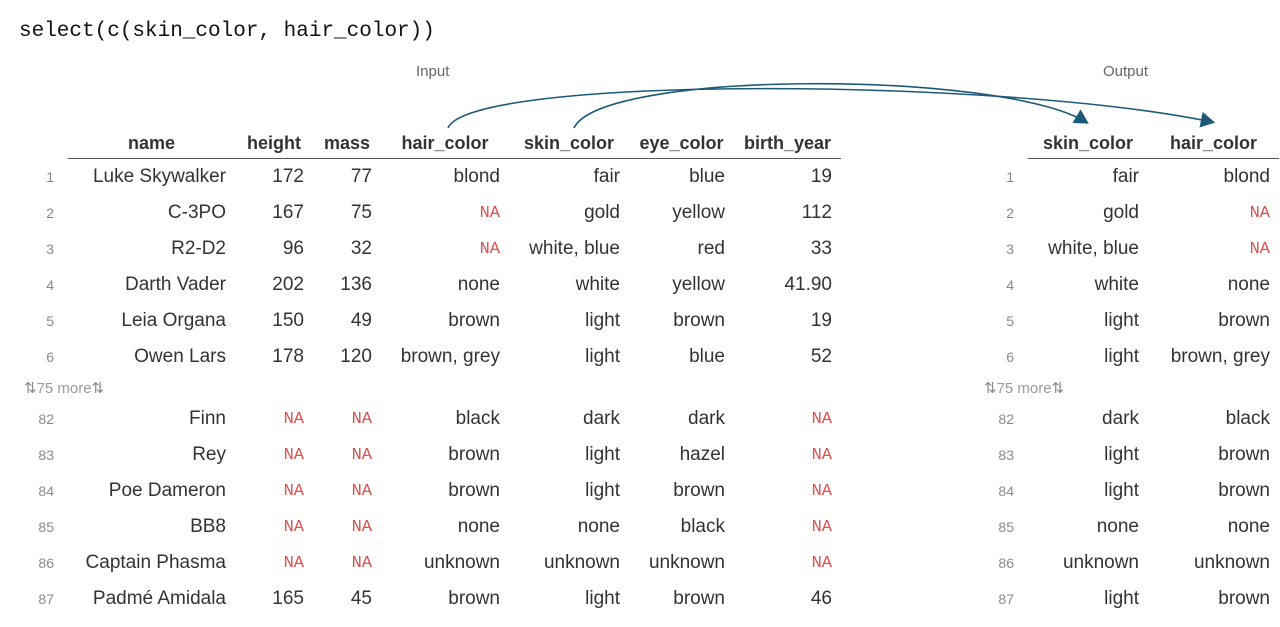  Describe the element at coordinates (1128, 527) in the screenshot. I see `table-row: 85 none none` at that location.